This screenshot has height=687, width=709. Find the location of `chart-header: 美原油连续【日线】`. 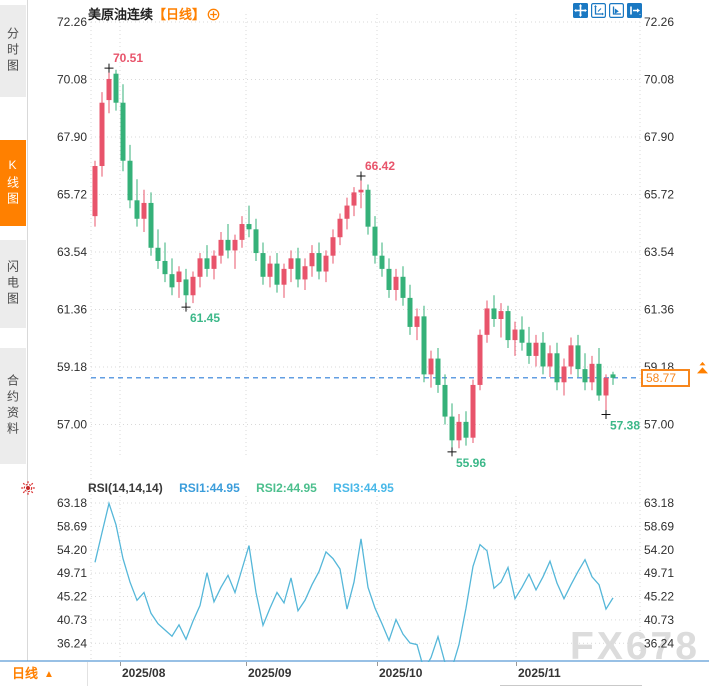

chart-header: 美原油连续【日线】 is located at coordinates (154, 13).